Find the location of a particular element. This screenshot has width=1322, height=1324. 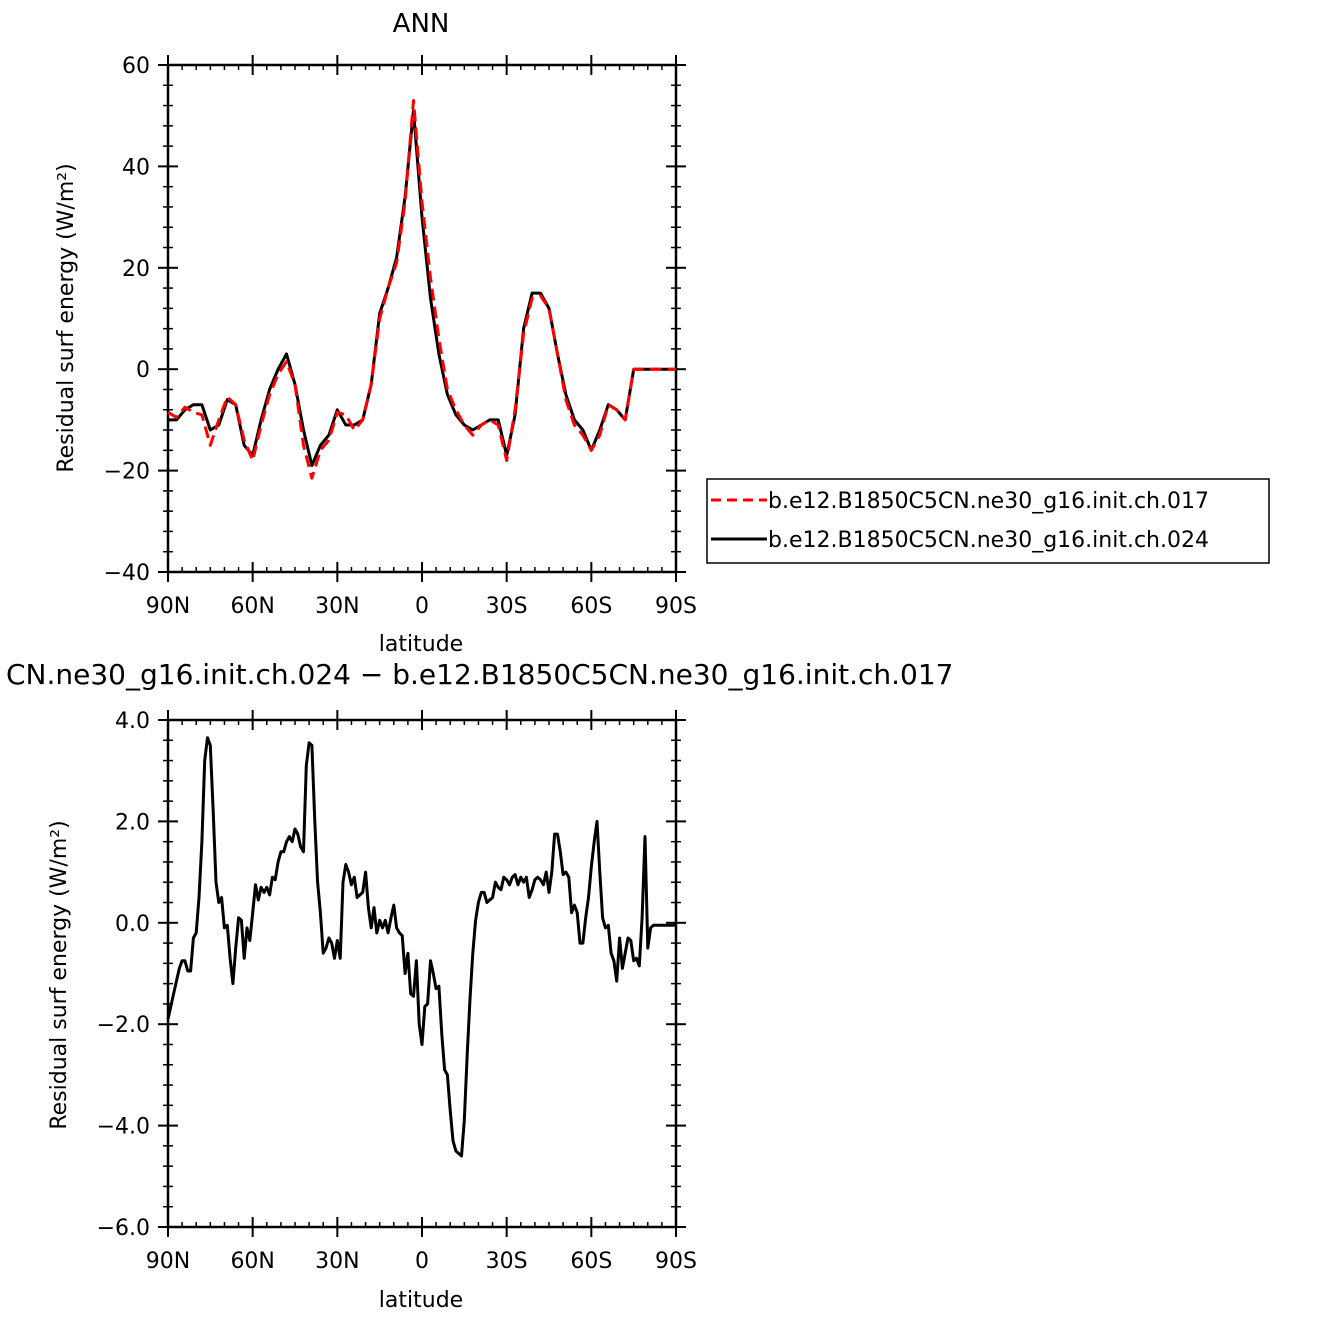

y-tick-label: 4.0 is located at coordinates (132, 721).